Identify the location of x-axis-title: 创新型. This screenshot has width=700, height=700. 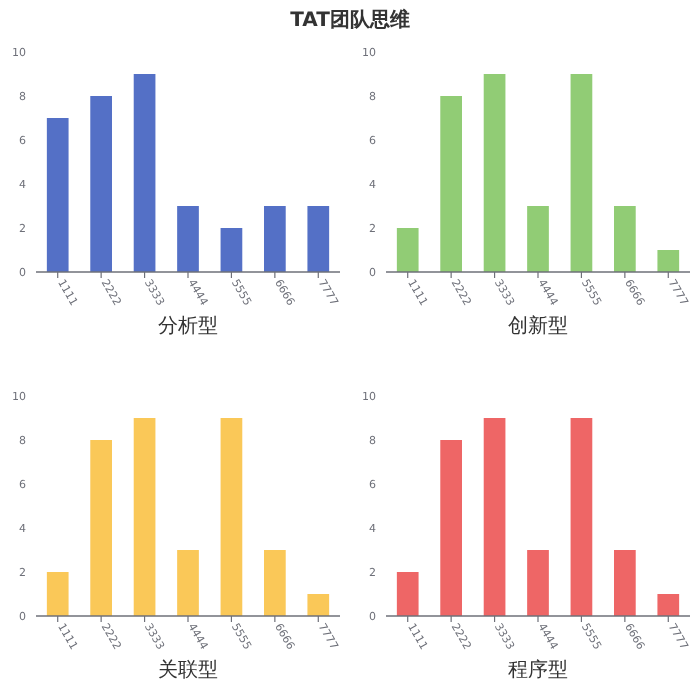
(538, 326).